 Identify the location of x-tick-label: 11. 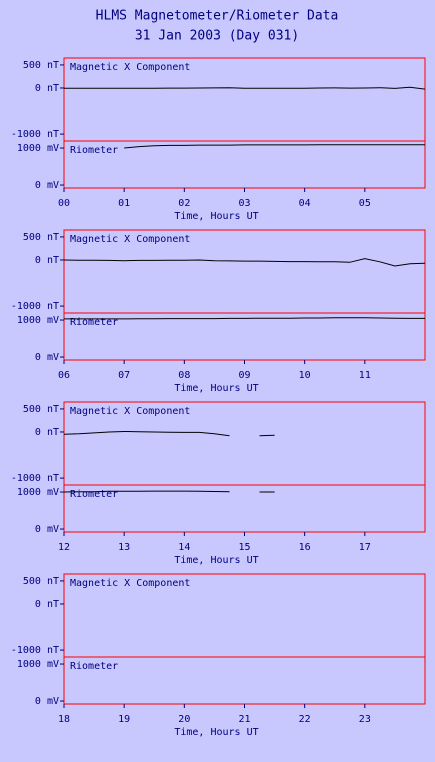
(365, 375).